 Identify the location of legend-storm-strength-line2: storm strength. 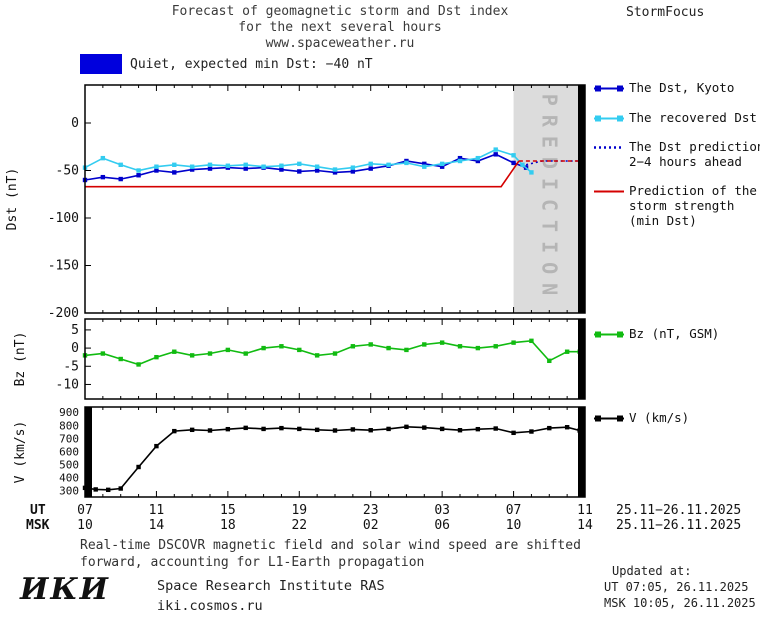
(682, 205).